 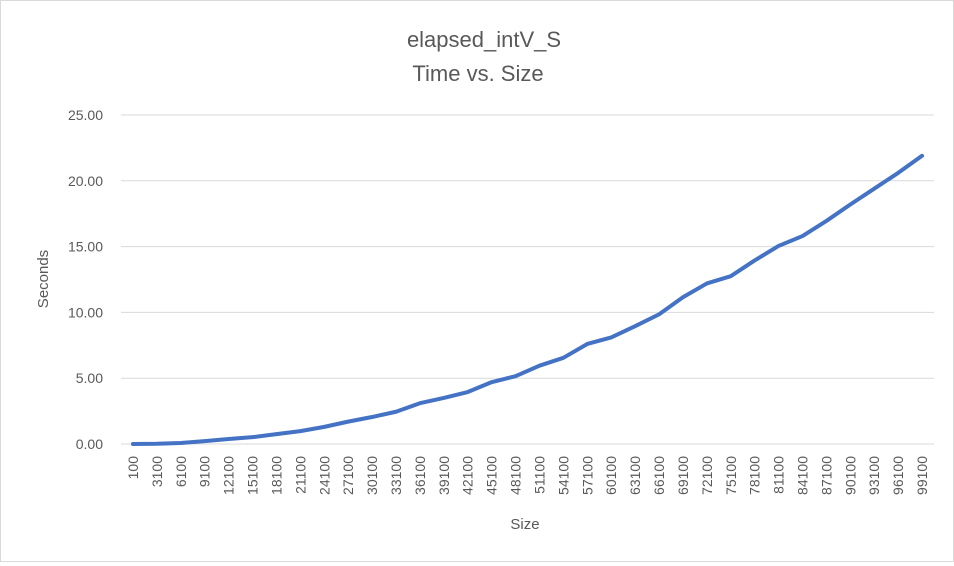 I want to click on x-tick-label: 100, so click(x=133, y=468).